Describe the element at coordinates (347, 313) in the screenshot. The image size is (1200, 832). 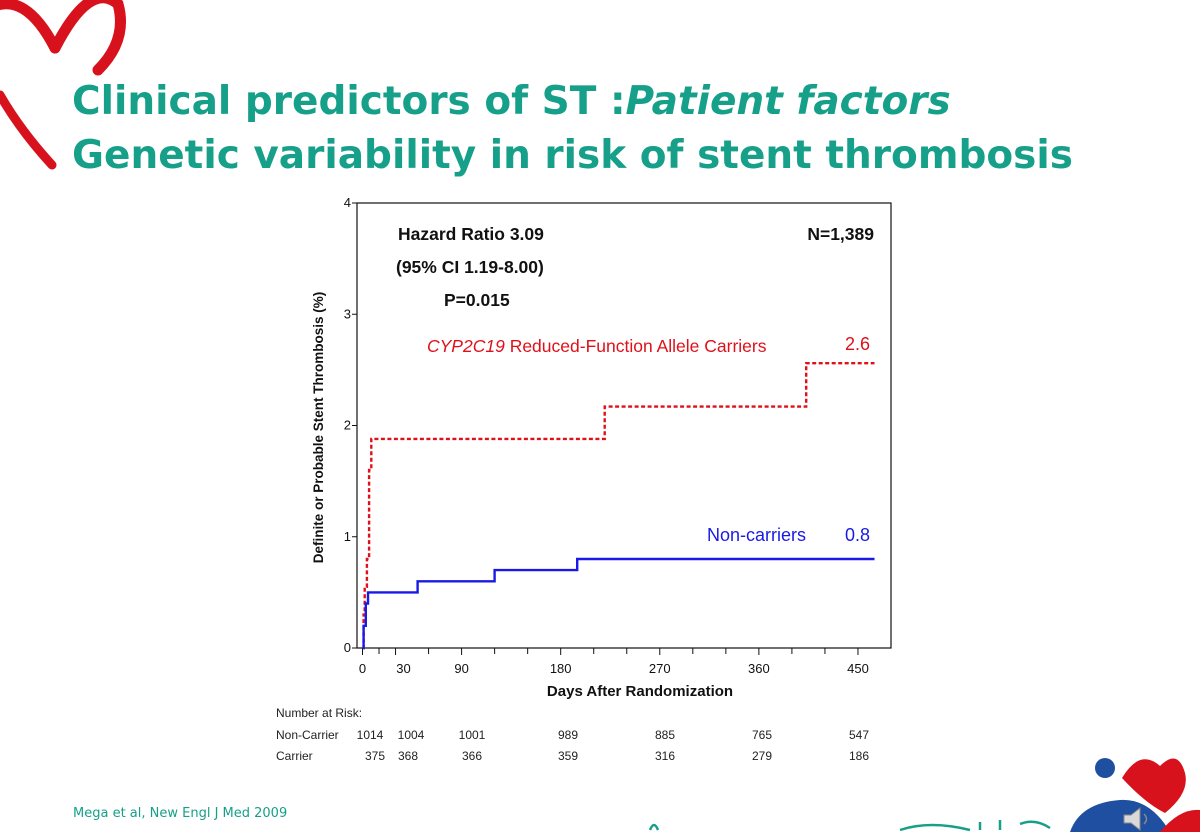
I see `y-tick-label: 3` at that location.